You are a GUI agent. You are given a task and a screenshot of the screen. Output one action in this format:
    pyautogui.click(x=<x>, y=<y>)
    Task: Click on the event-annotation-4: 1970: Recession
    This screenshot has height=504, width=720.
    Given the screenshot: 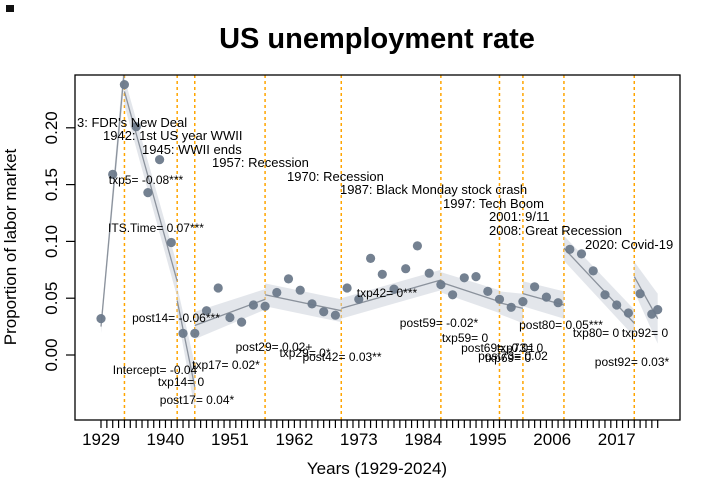 What is the action you would take?
    pyautogui.click(x=335, y=176)
    